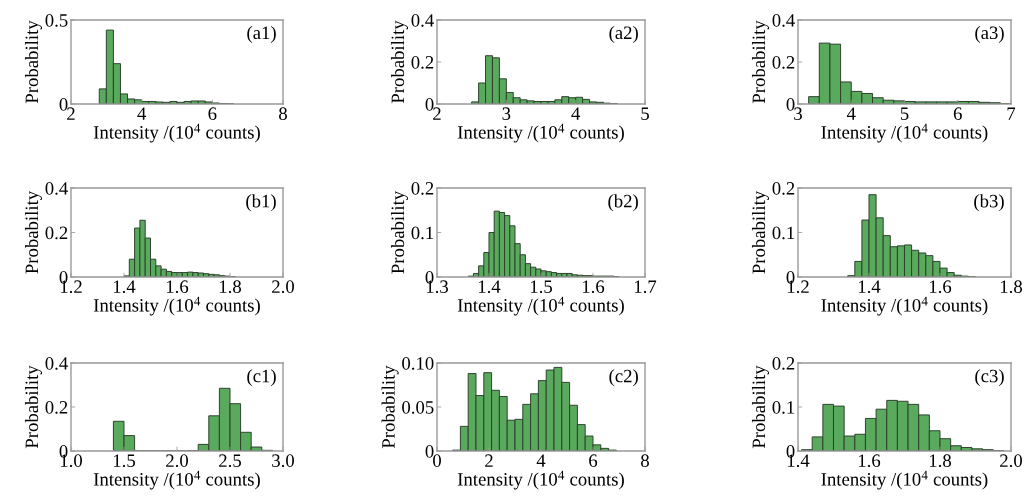 The image size is (1031, 502). I want to click on x-tick-label: 7, so click(1011, 113).